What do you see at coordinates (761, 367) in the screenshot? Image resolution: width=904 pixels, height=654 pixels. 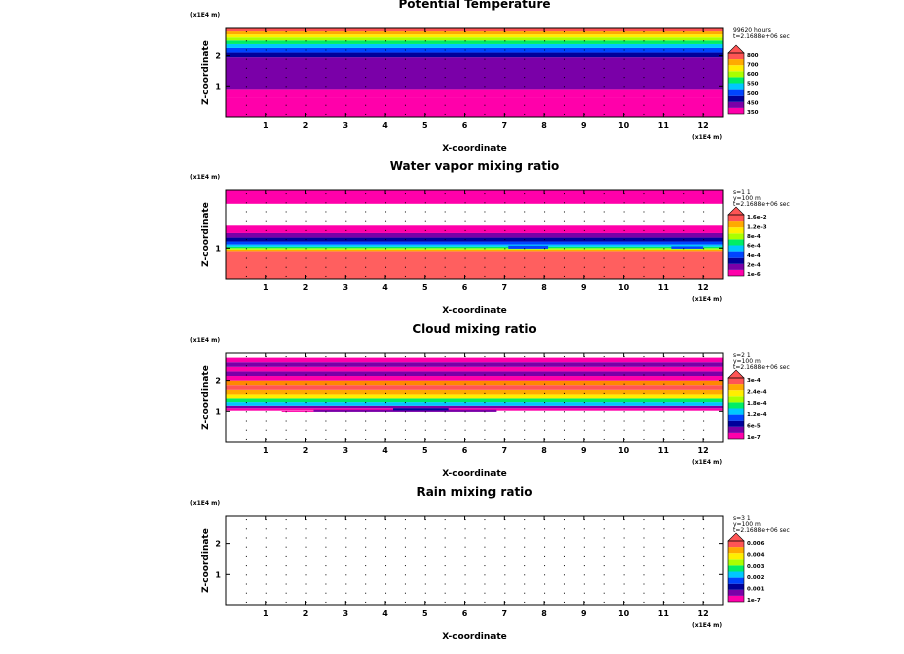 I see `info-line: t=2.1688e+06 sec` at bounding box center [761, 367].